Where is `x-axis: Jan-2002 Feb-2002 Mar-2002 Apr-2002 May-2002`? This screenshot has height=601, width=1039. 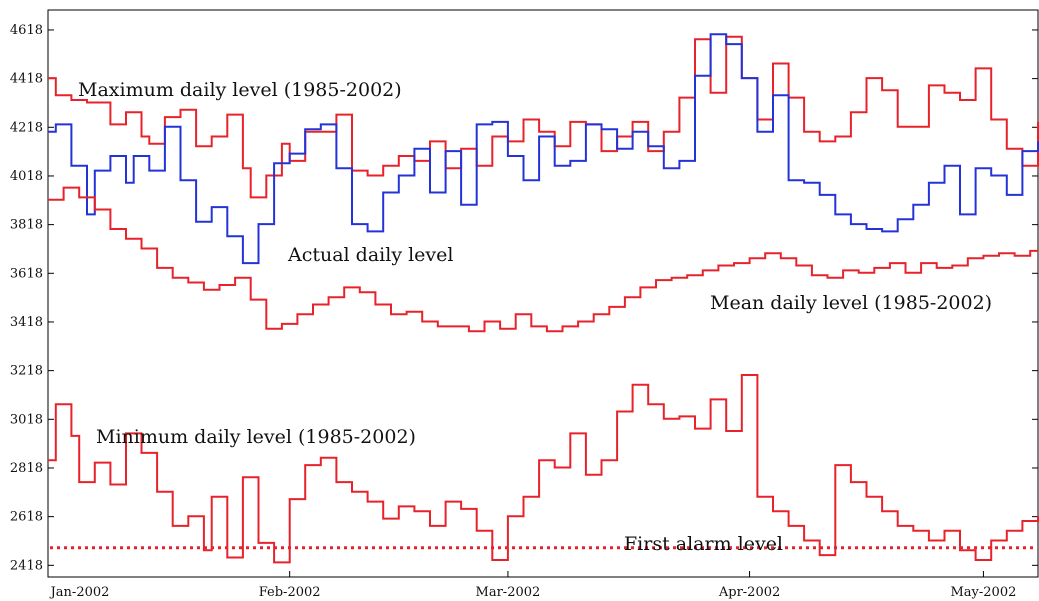
x-axis: Jan-2002 Feb-2002 Mar-2002 Apr-2002 May-2002 is located at coordinates (531, 585).